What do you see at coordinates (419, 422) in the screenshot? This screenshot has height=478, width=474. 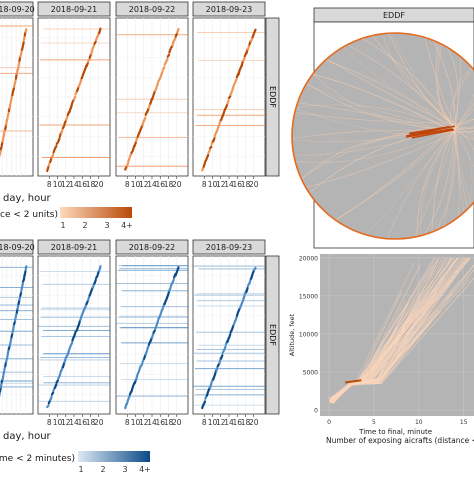 I see `alt-x-tick-label: 10` at bounding box center [419, 422].